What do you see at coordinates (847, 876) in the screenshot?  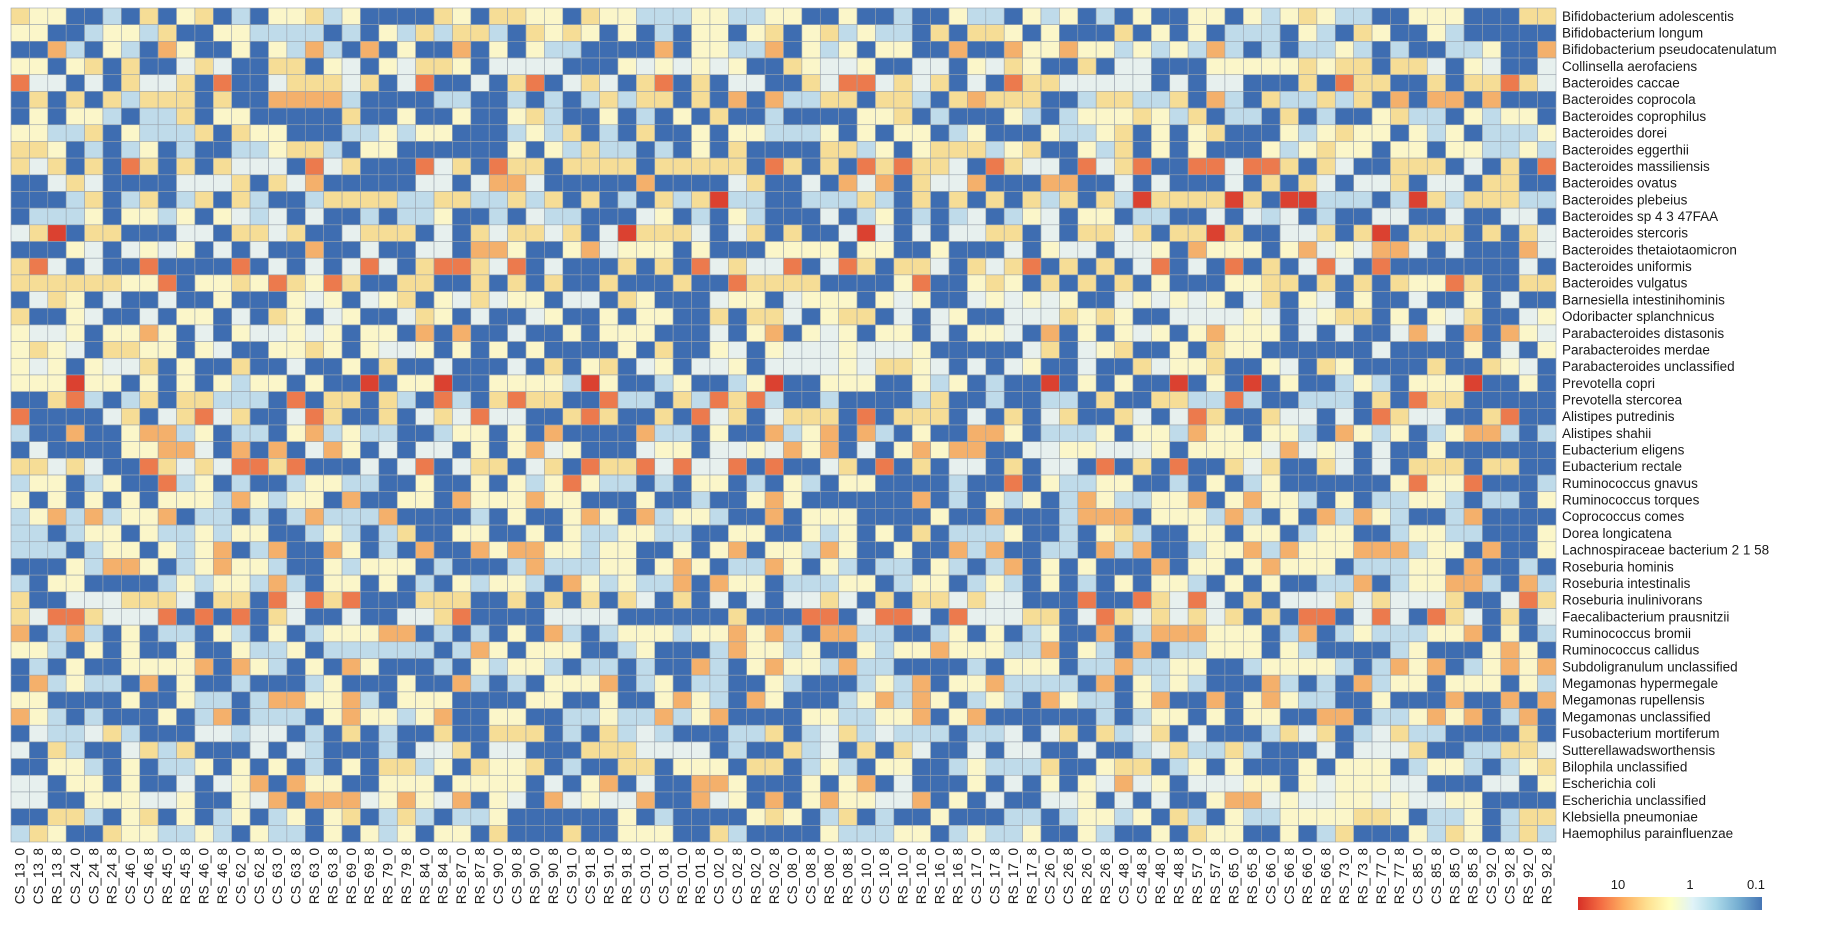 I see `column-label: RS_08_8` at bounding box center [847, 876].